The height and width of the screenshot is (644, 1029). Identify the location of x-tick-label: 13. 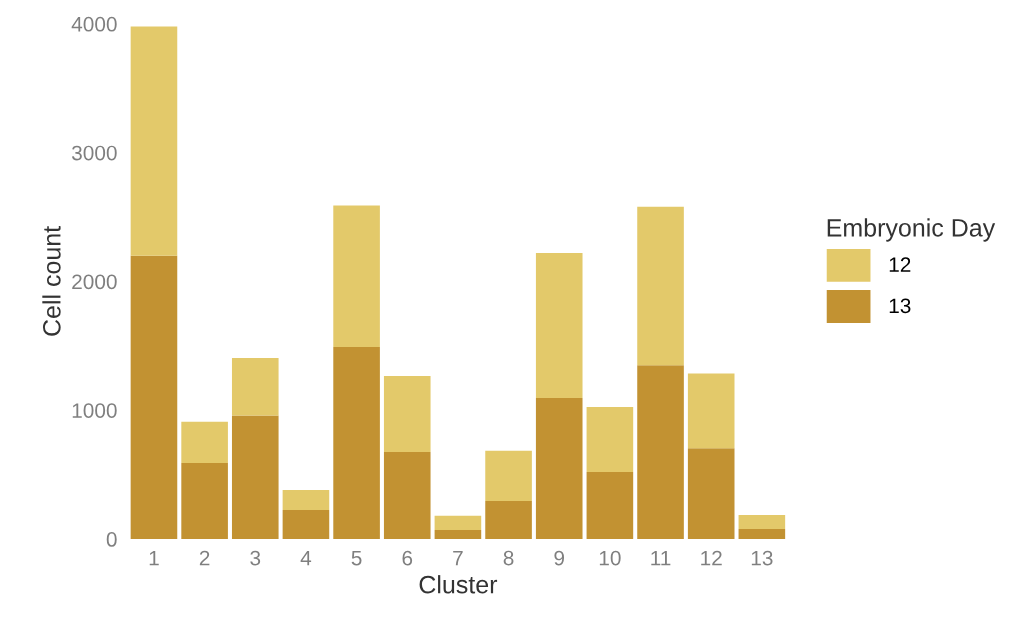
(762, 558).